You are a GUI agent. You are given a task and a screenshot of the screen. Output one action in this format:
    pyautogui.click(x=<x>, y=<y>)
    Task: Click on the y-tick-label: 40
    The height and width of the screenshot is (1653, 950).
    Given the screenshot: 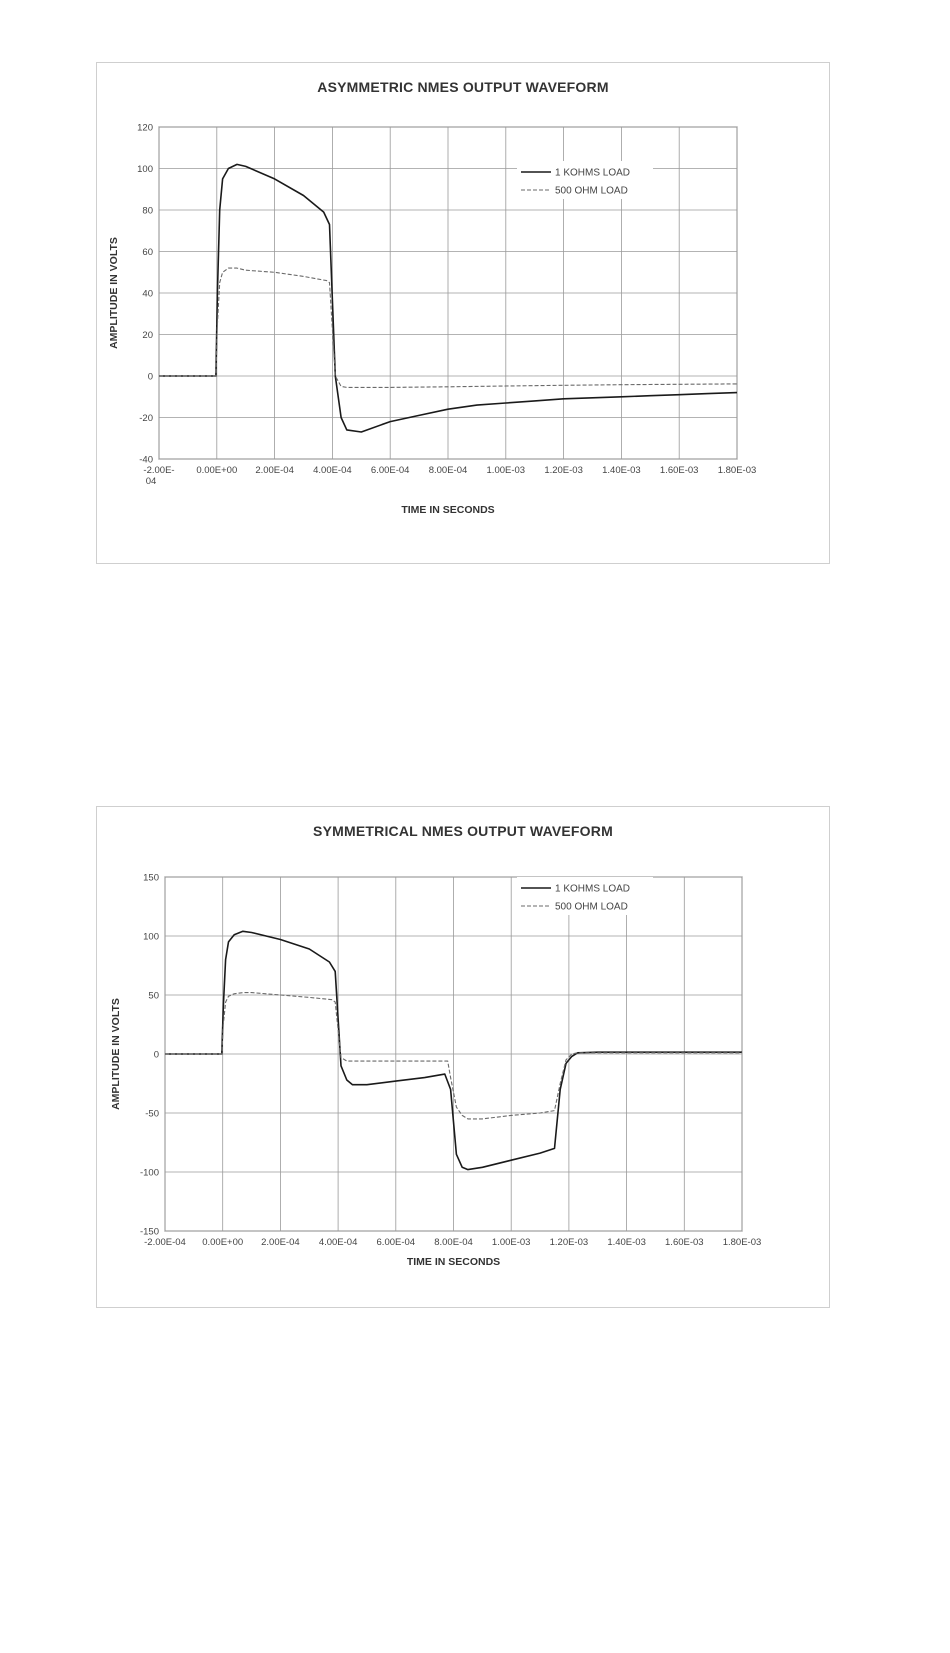 What is the action you would take?
    pyautogui.click(x=147, y=294)
    